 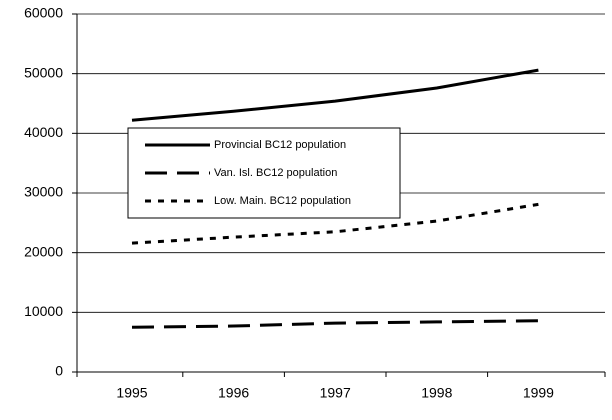 I want to click on legend-label: Low. Main. BC12 population, so click(x=282, y=201).